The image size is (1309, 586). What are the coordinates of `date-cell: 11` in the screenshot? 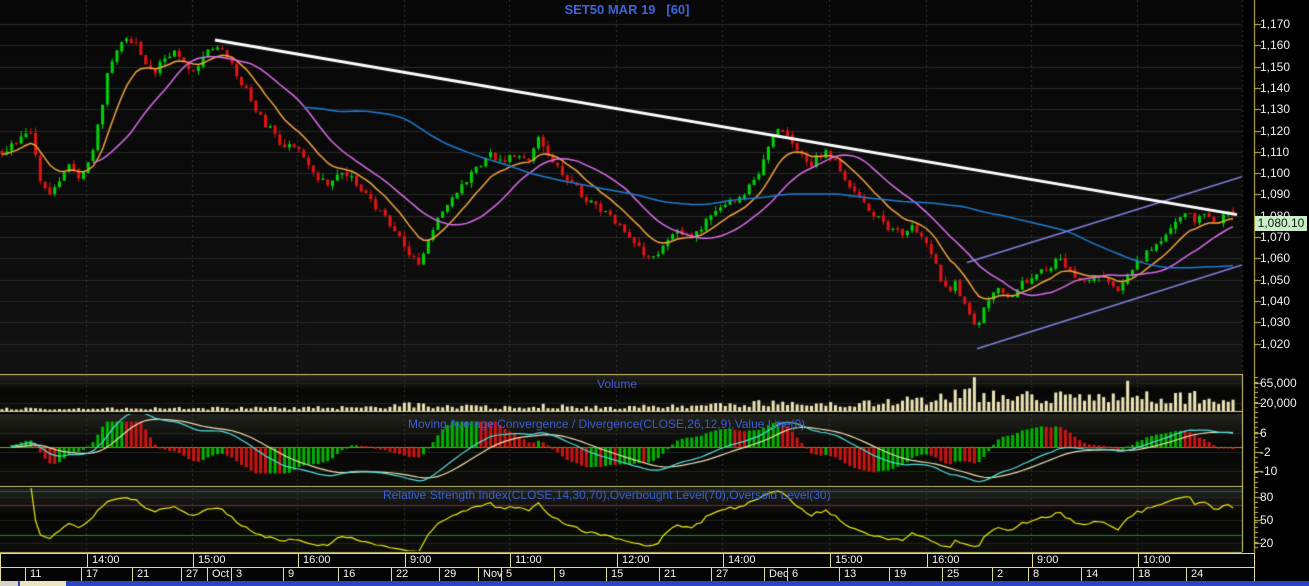 It's located at (33, 574).